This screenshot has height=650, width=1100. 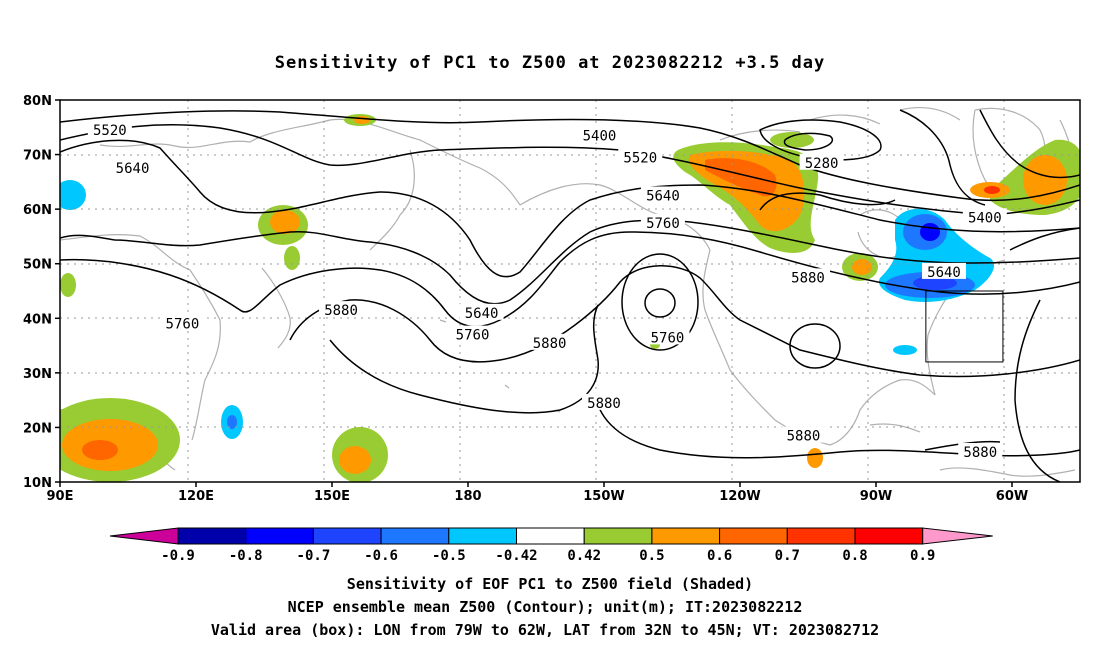 What do you see at coordinates (292, 258) in the screenshot?
I see `shade-pos-okhotsk-tail` at bounding box center [292, 258].